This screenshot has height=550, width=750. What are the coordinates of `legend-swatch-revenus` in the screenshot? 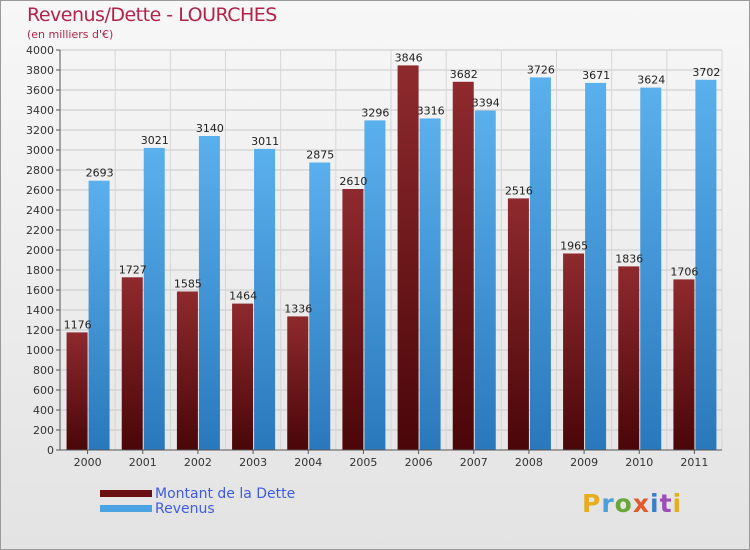 It's located at (126, 508).